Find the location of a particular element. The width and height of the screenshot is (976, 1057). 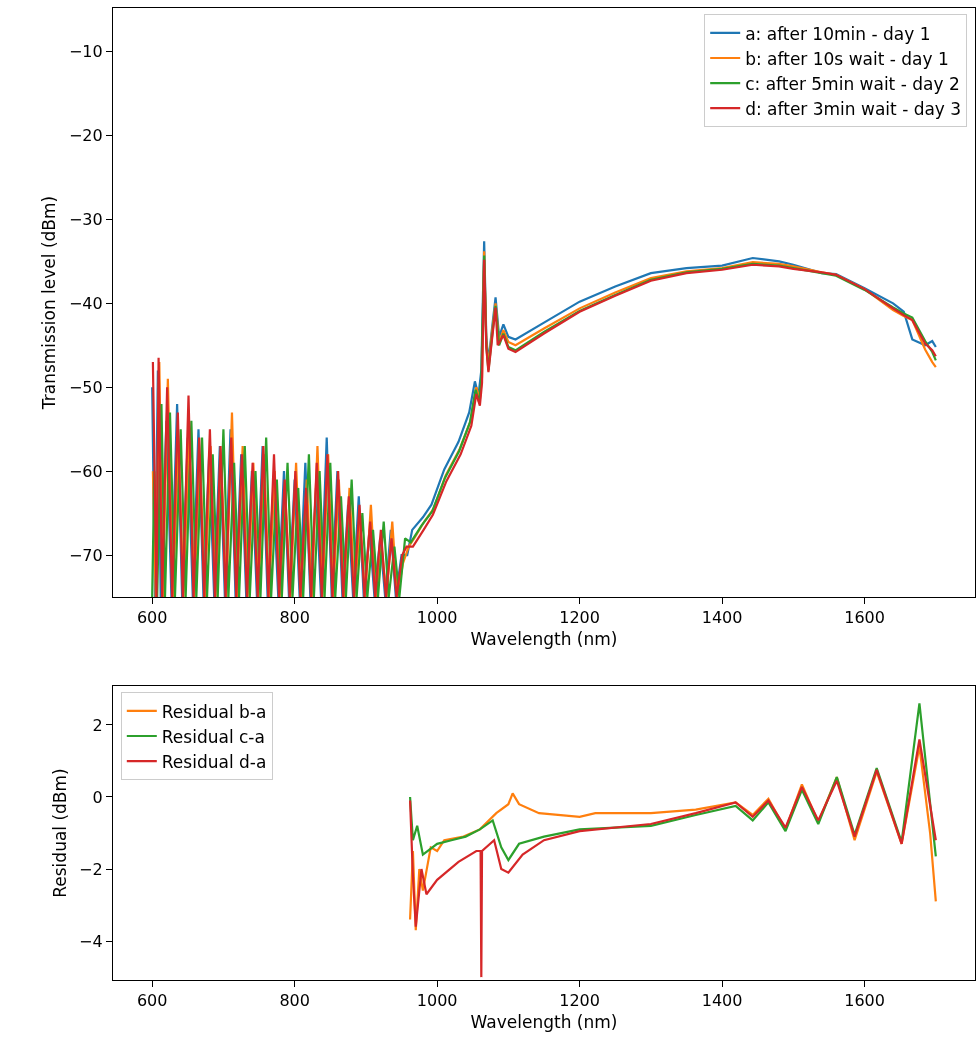

legend-label: c: after 5min wait - day 2 is located at coordinates (852, 83).